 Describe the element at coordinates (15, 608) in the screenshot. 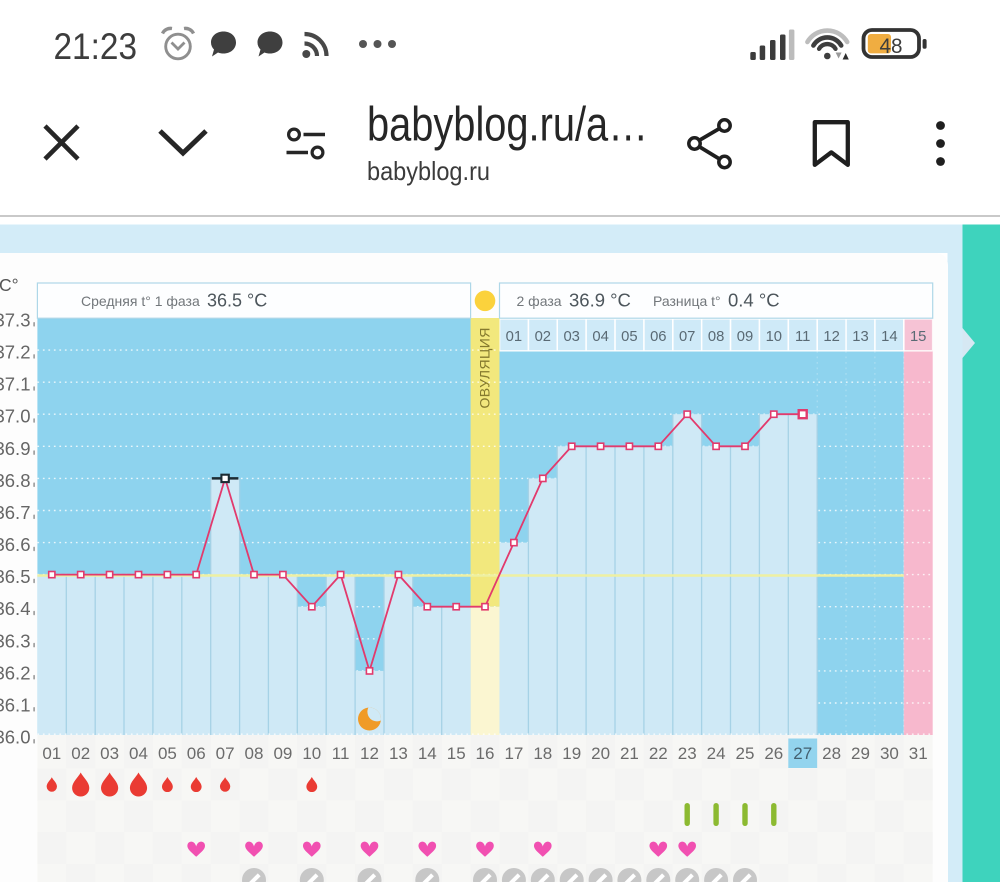

I see `svg-text: 36.4` at that location.